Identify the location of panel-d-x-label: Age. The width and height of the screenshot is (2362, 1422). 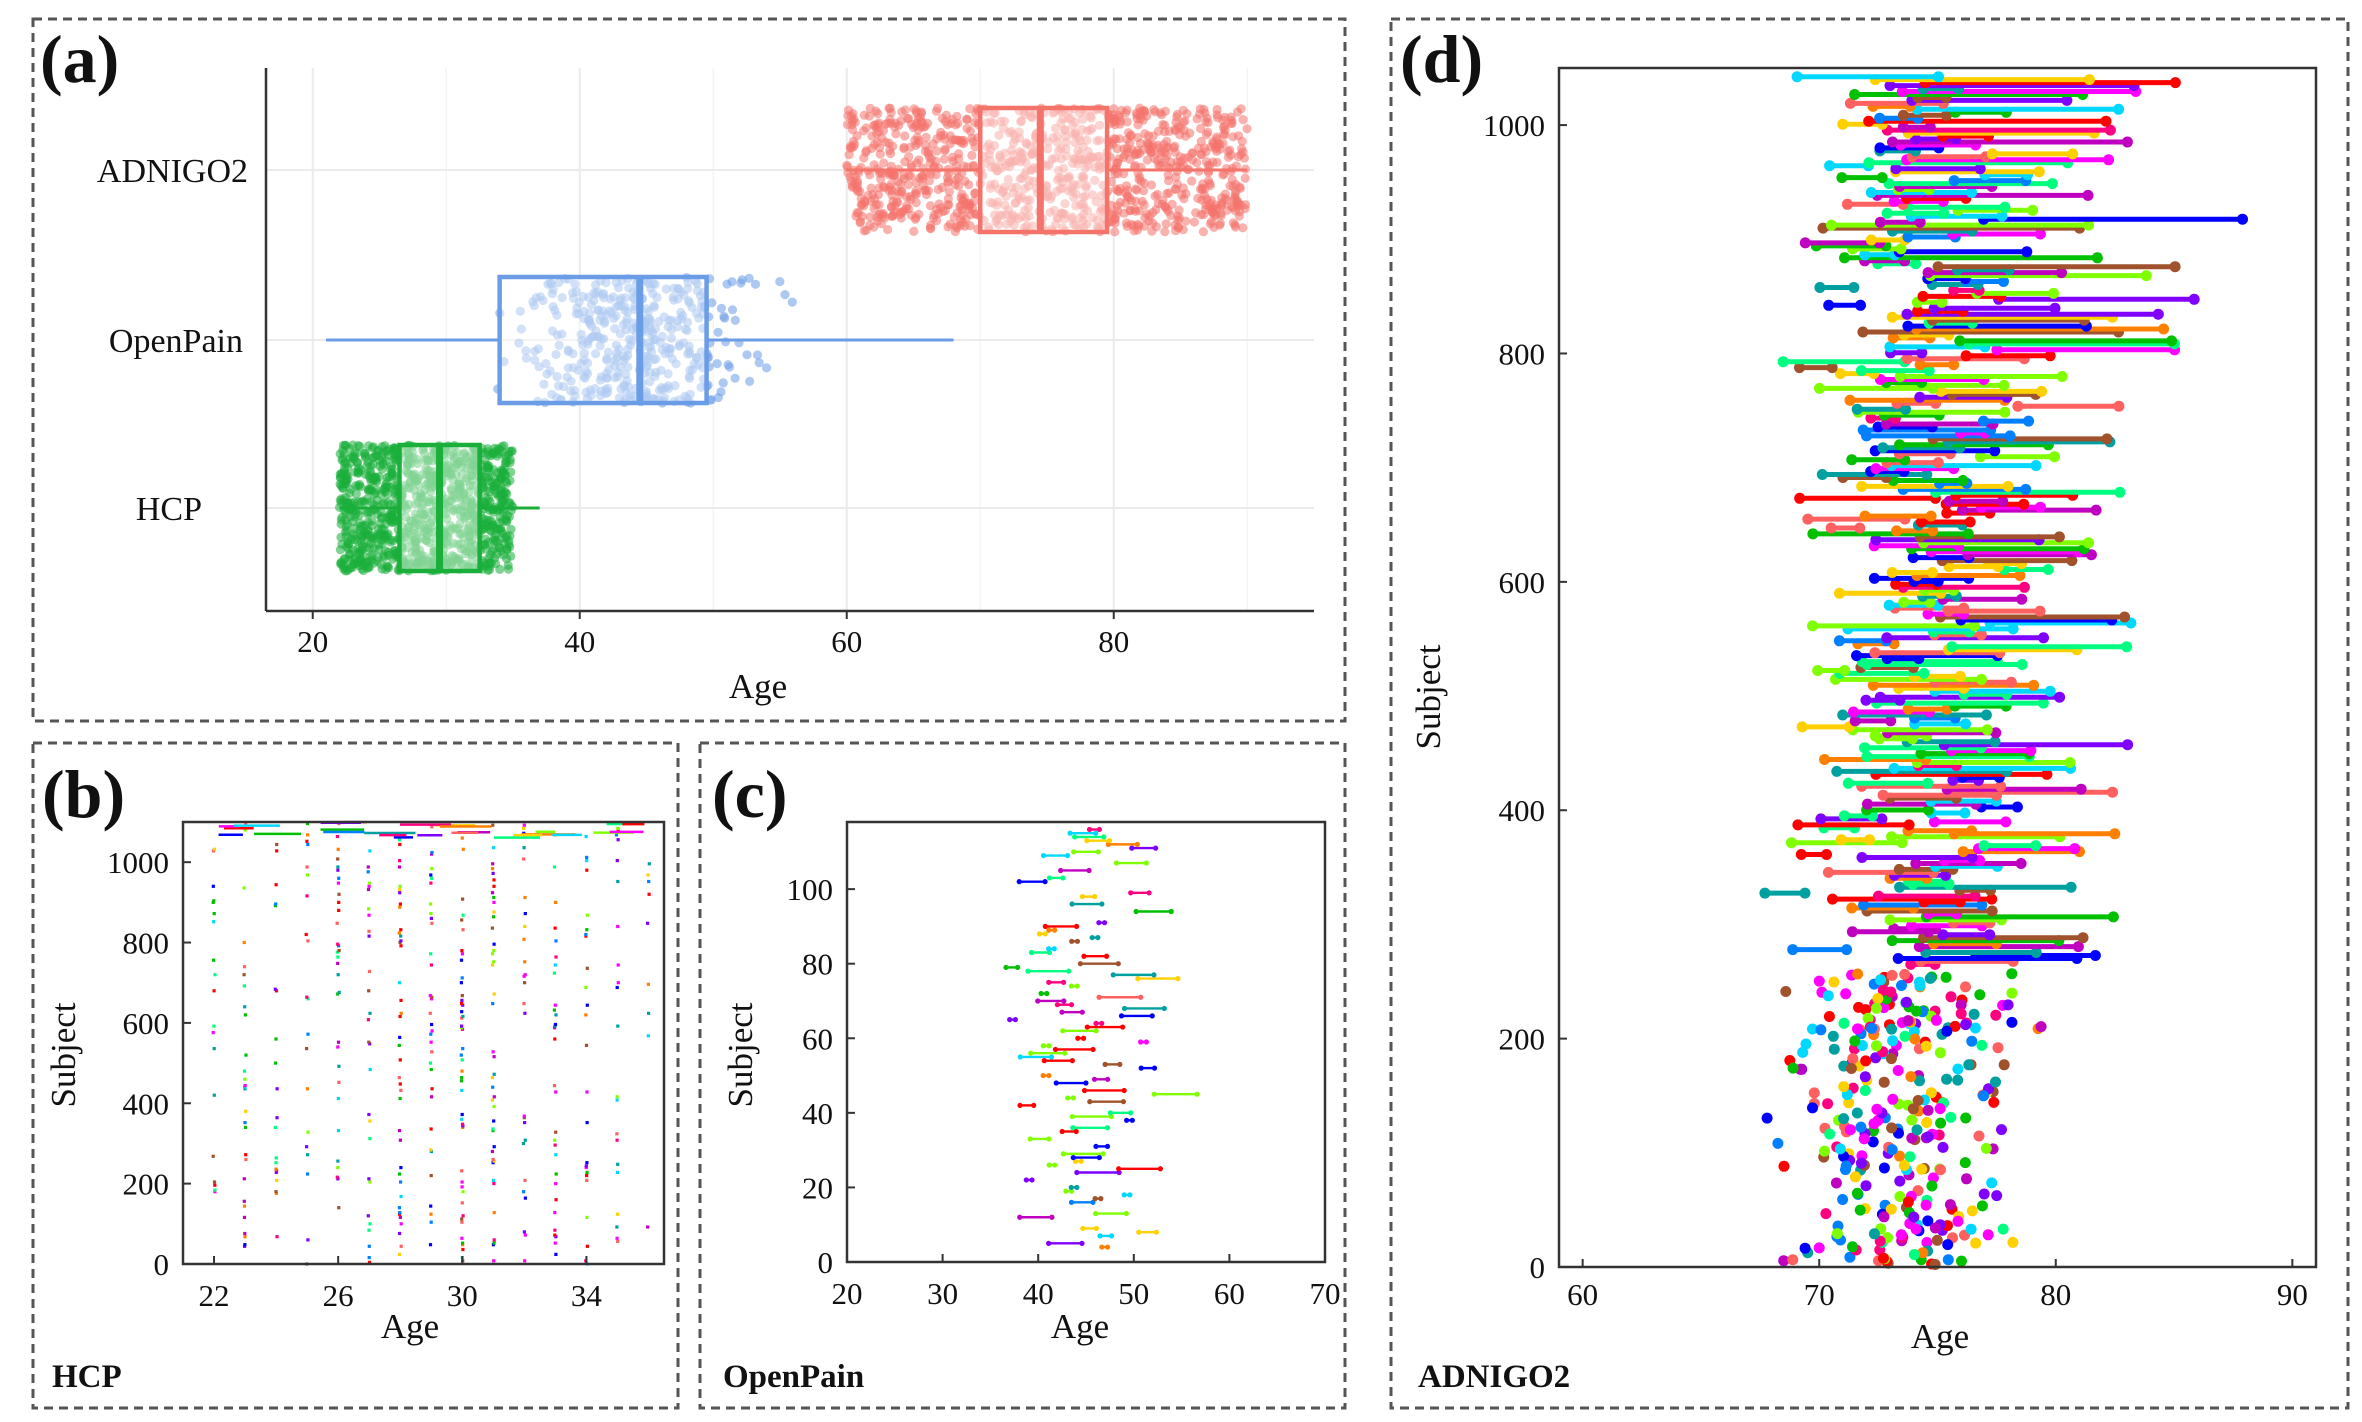
(1940, 1336).